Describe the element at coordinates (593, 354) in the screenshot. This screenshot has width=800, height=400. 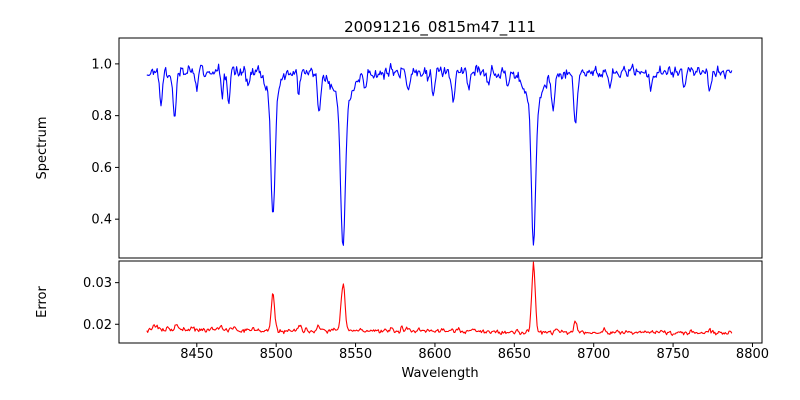
I see `x-tick-label: 8700` at that location.